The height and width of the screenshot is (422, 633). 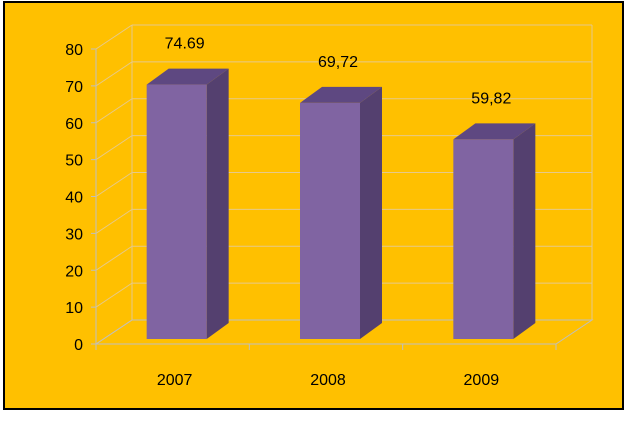 I want to click on bar-2008, so click(x=341, y=212).